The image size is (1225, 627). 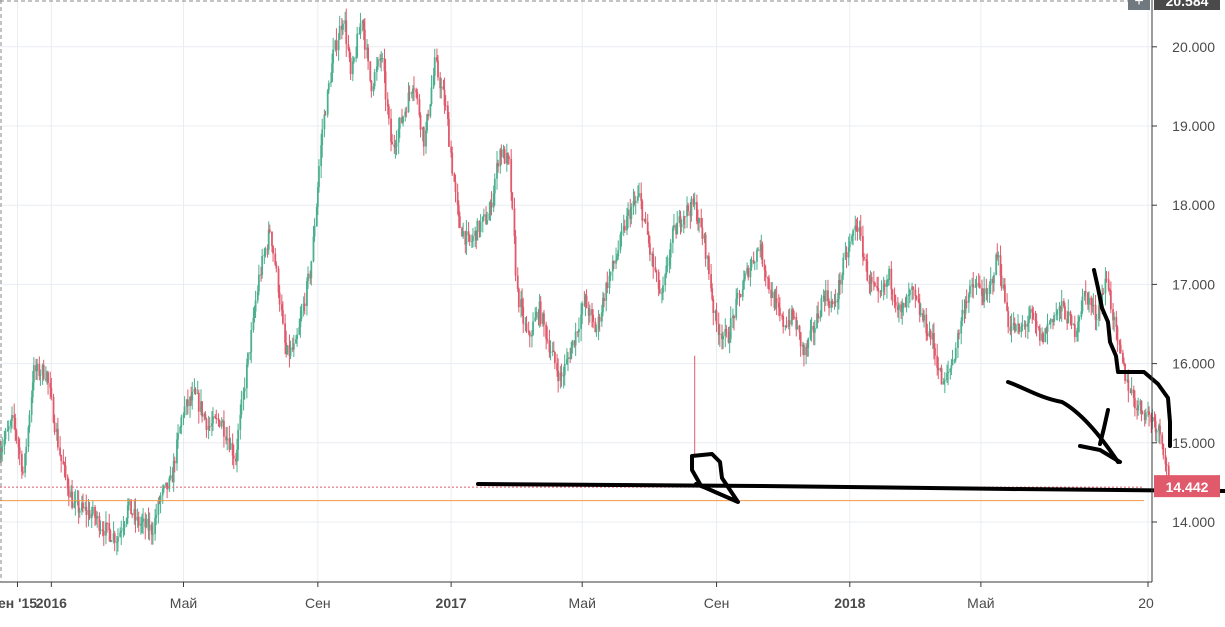 I want to click on y-tick-label: 15.000, so click(x=1193, y=443).